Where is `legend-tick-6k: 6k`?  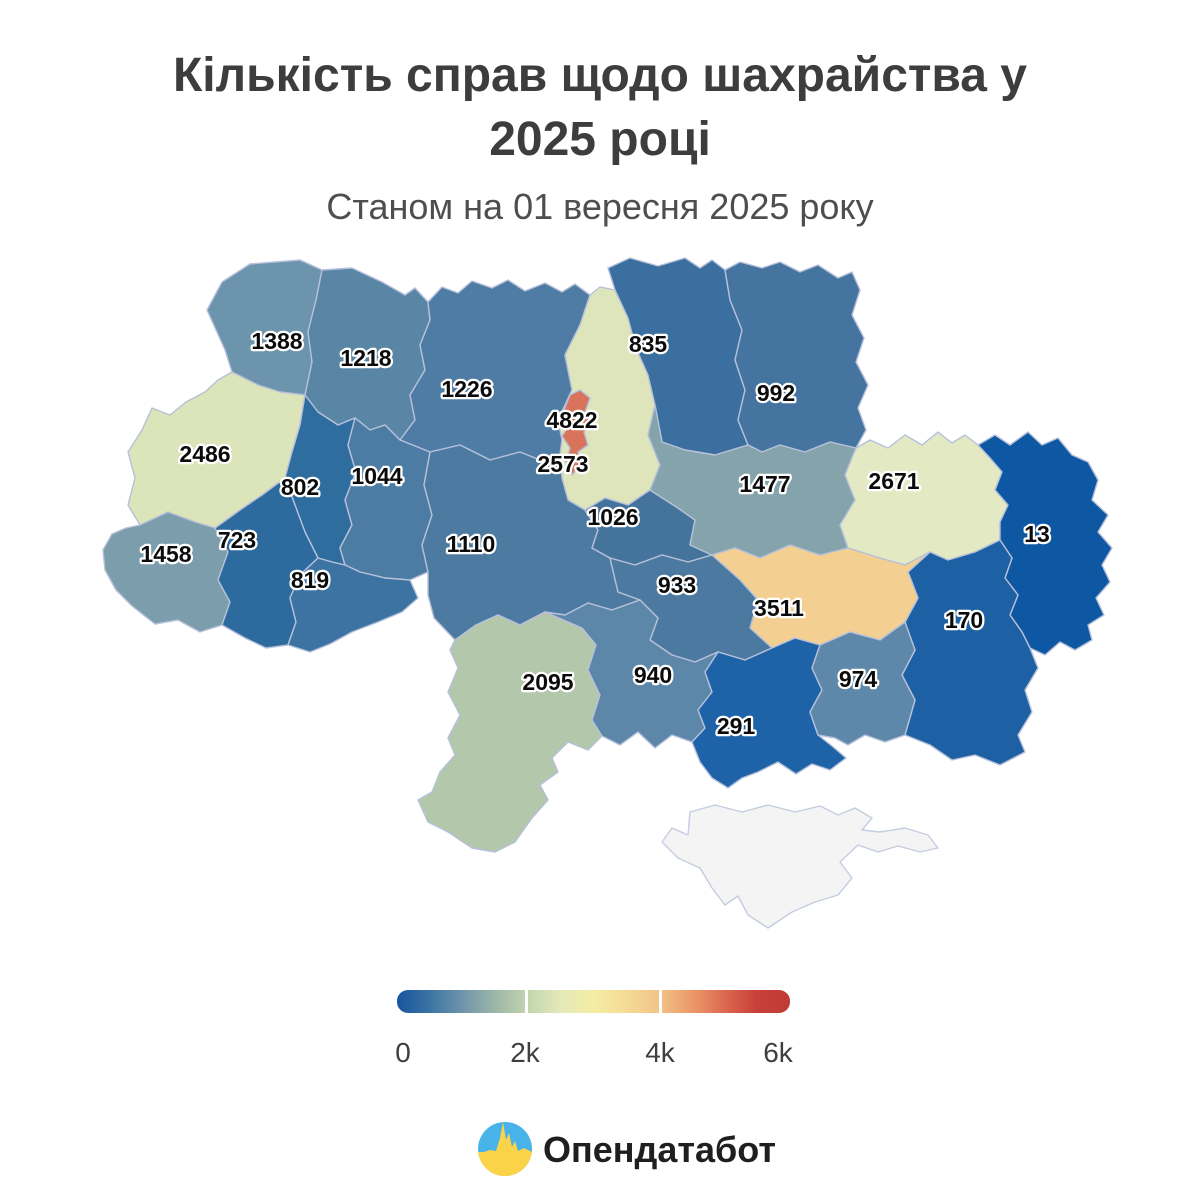 legend-tick-6k: 6k is located at coordinates (778, 1052).